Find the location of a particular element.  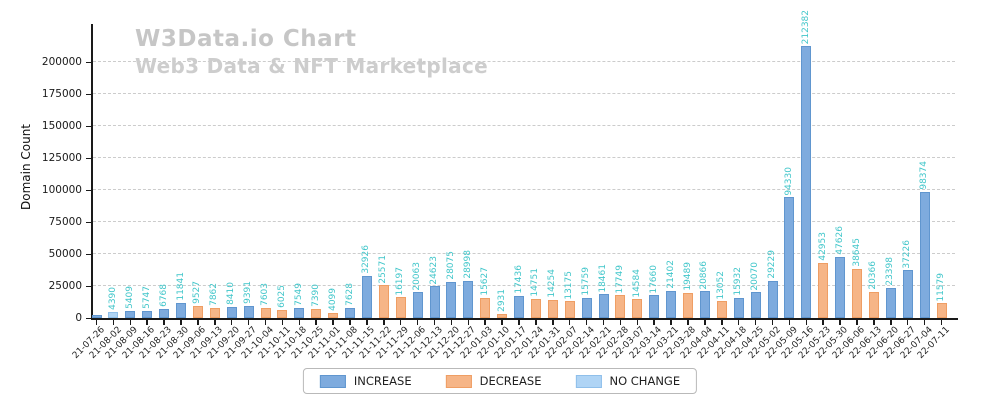

bar-value-label: 212382 is located at coordinates (805, 27).